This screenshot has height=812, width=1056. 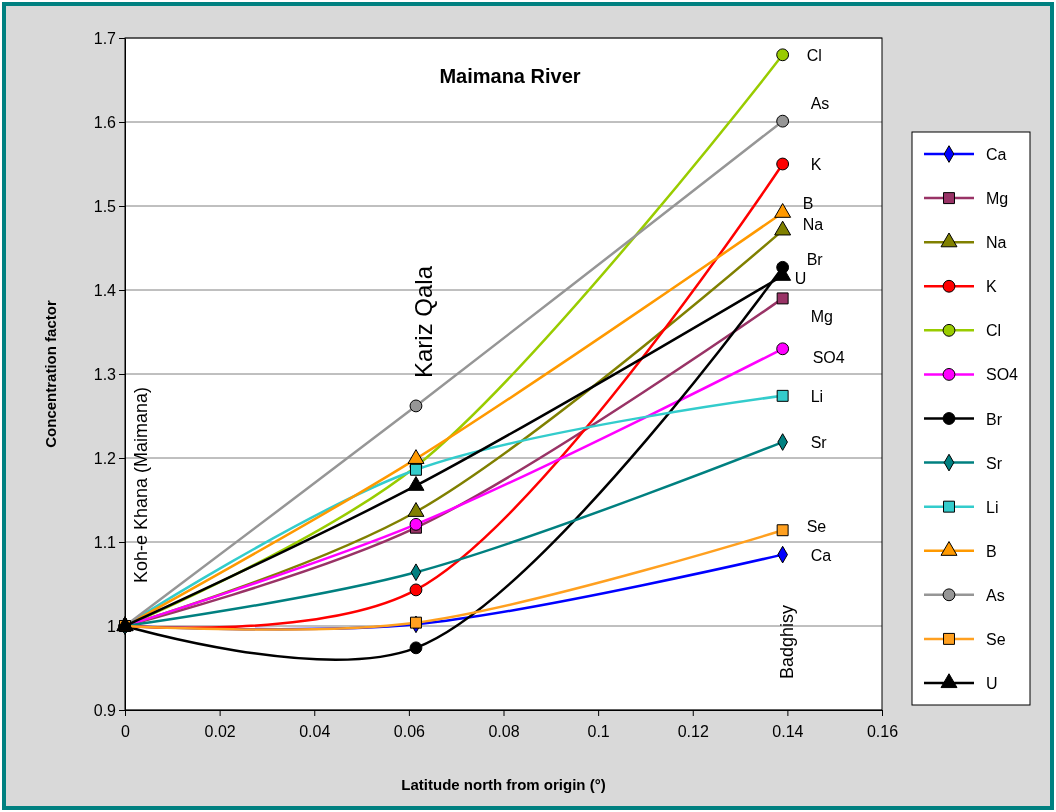 What do you see at coordinates (105, 290) in the screenshot?
I see `y-tick-label: 1.4` at bounding box center [105, 290].